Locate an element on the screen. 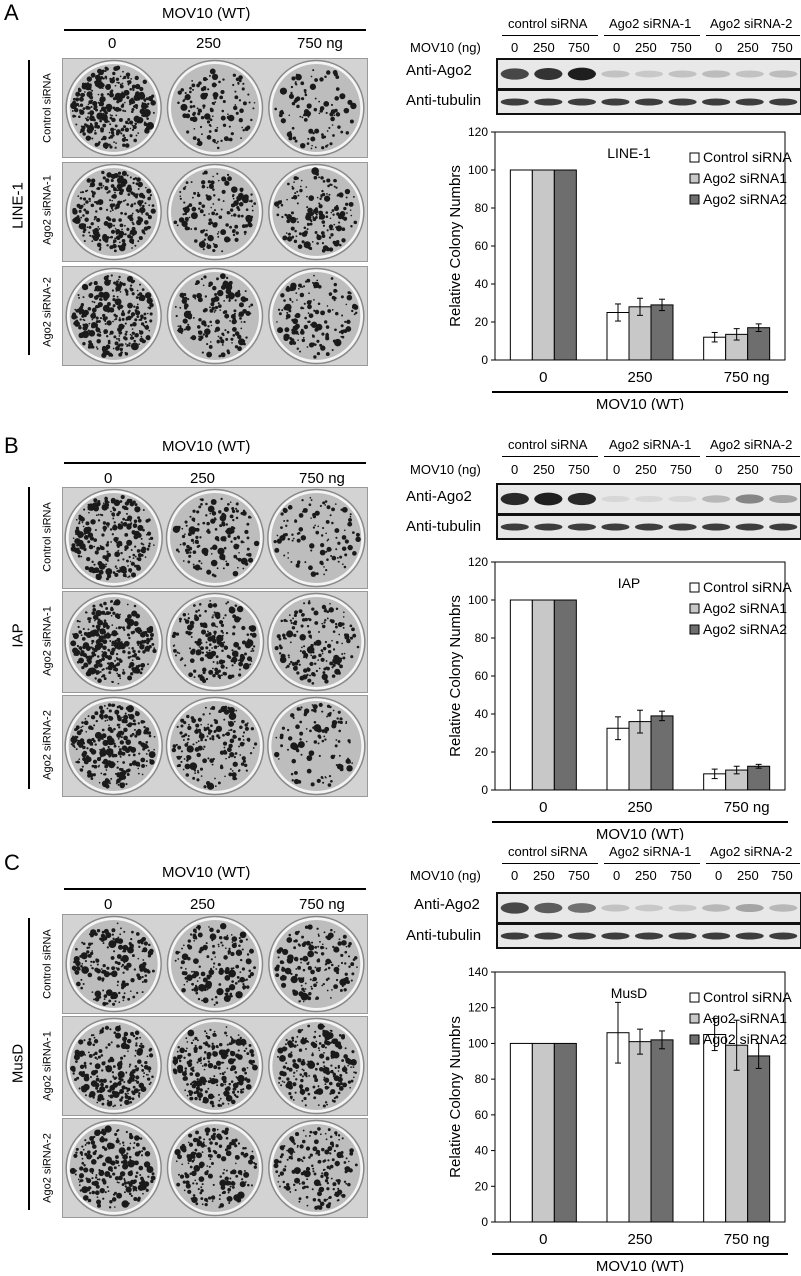 The height and width of the screenshot is (1276, 801). plate-dose-0: 0 is located at coordinates (108, 904).